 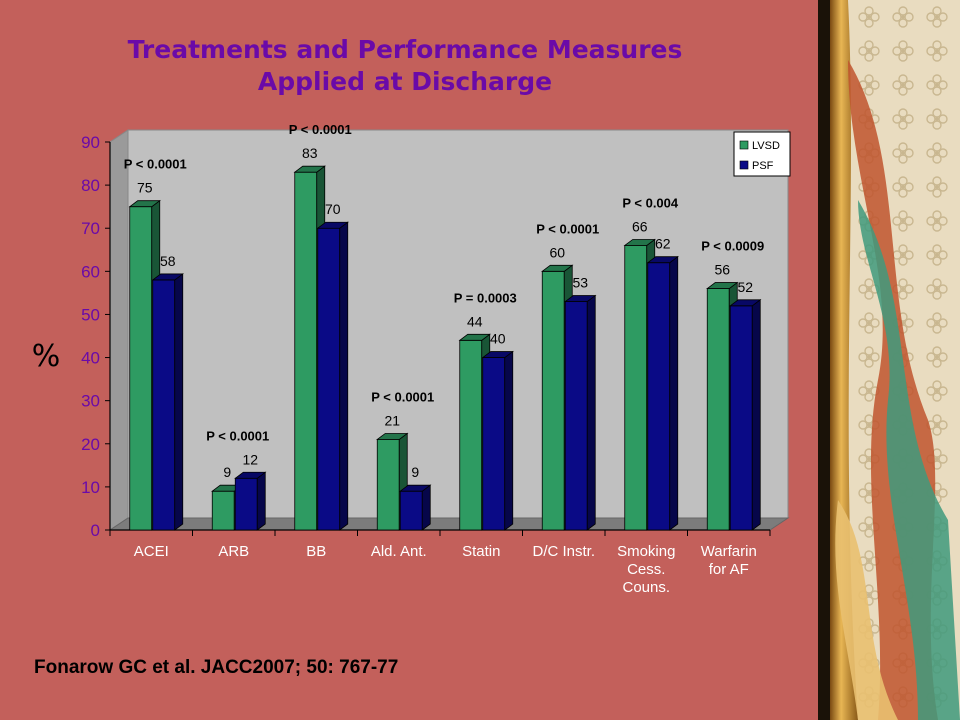 I want to click on x-category-line: ACEI, so click(x=151, y=551).